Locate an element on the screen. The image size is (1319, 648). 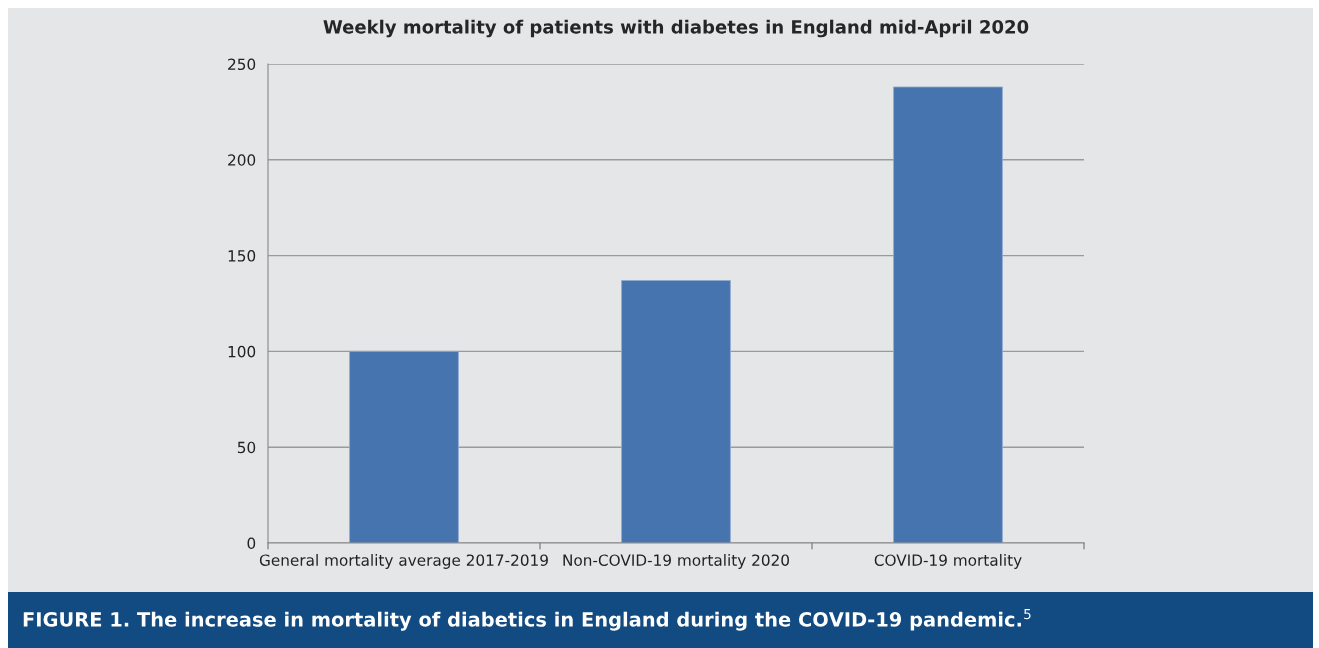
y-tick-label: 100 is located at coordinates (242, 351).